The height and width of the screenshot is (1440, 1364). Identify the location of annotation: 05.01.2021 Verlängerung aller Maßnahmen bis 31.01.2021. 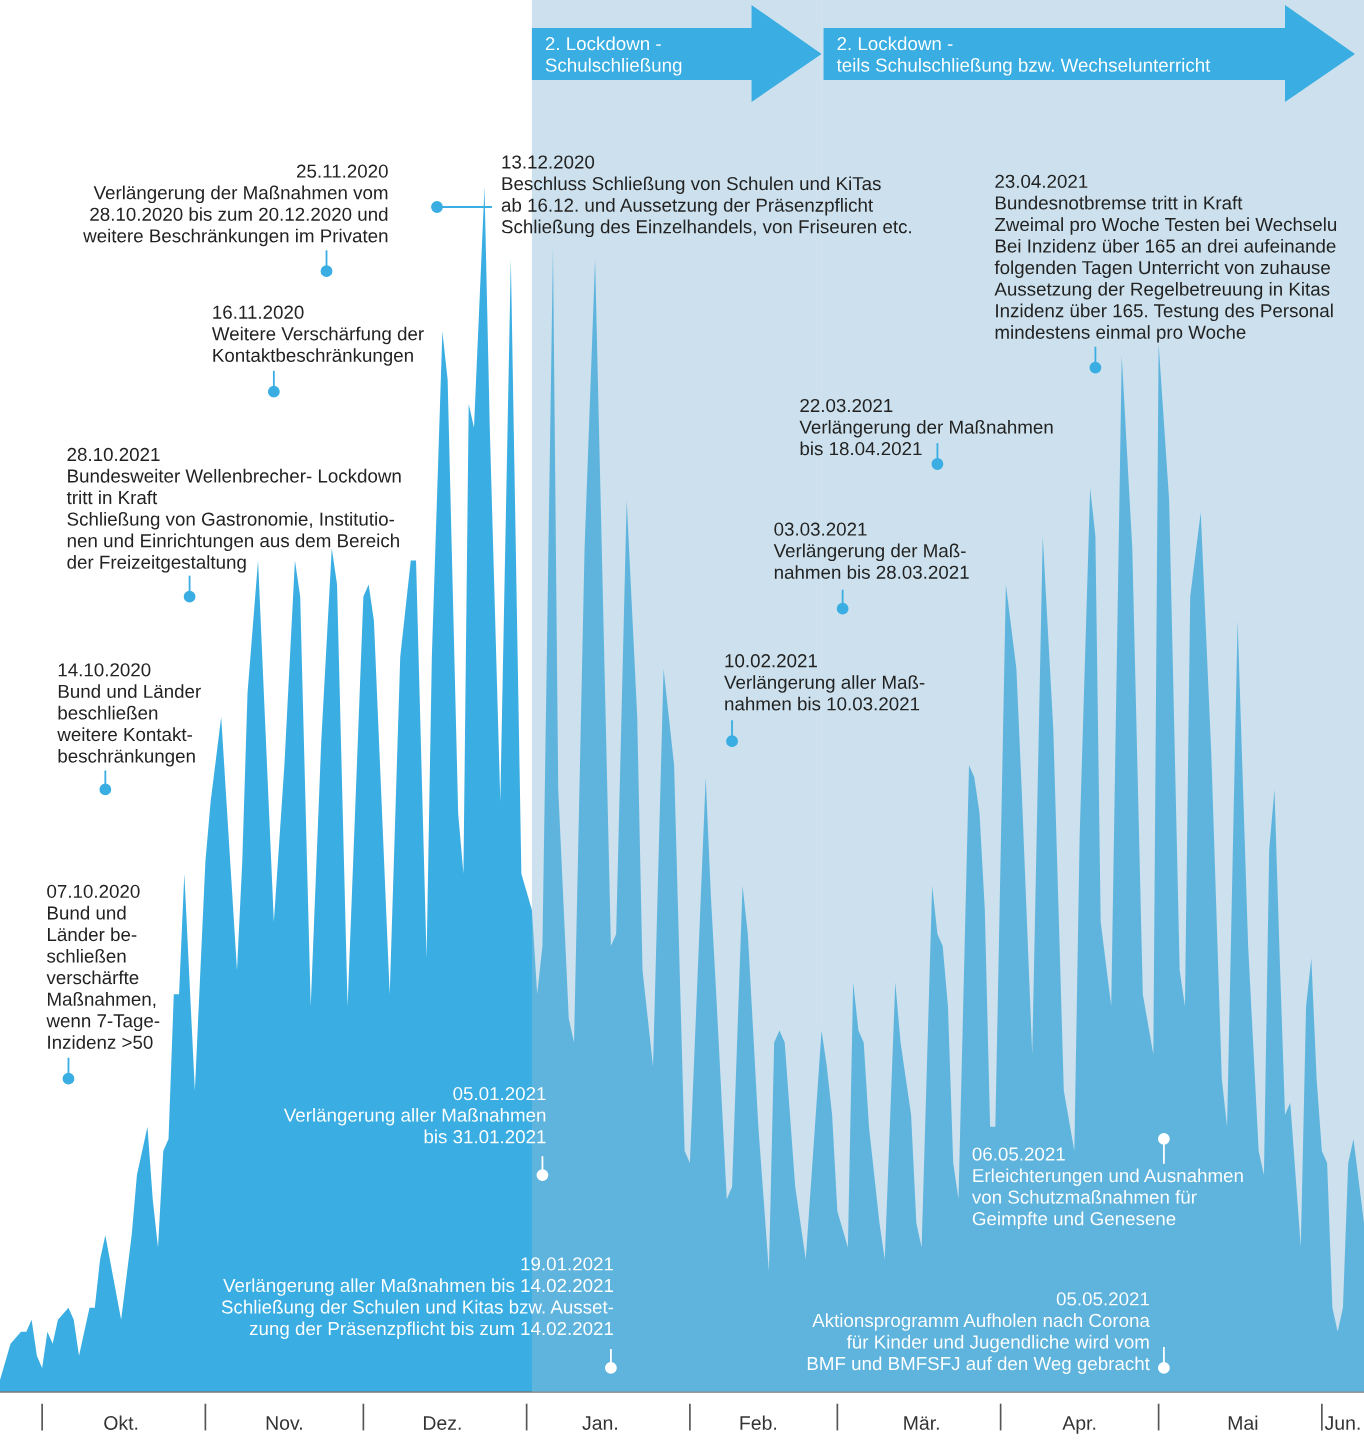
(414, 1115).